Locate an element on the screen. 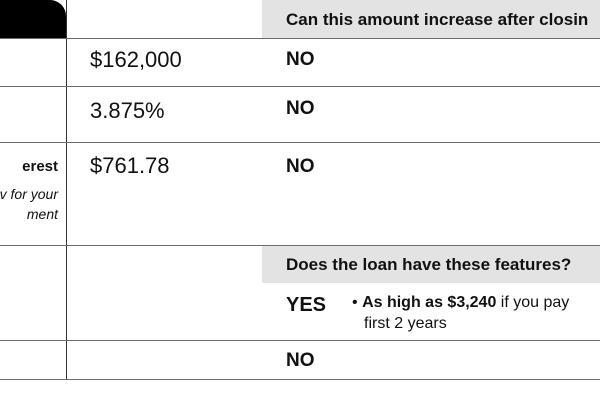 The height and width of the screenshot is (400, 600). features-question-header: Does the loan have these features? is located at coordinates (429, 264).